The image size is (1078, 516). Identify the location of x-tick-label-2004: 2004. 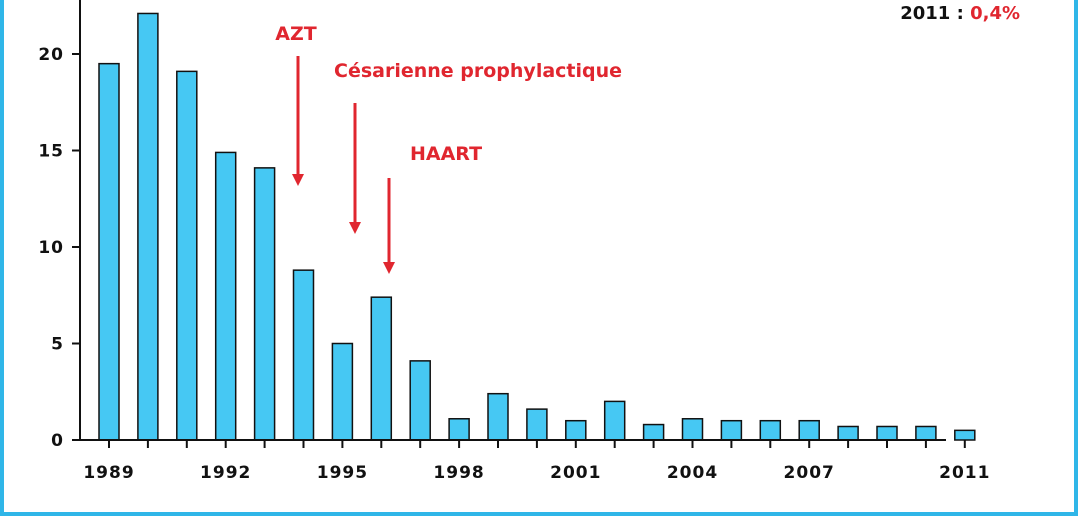
(692, 473).